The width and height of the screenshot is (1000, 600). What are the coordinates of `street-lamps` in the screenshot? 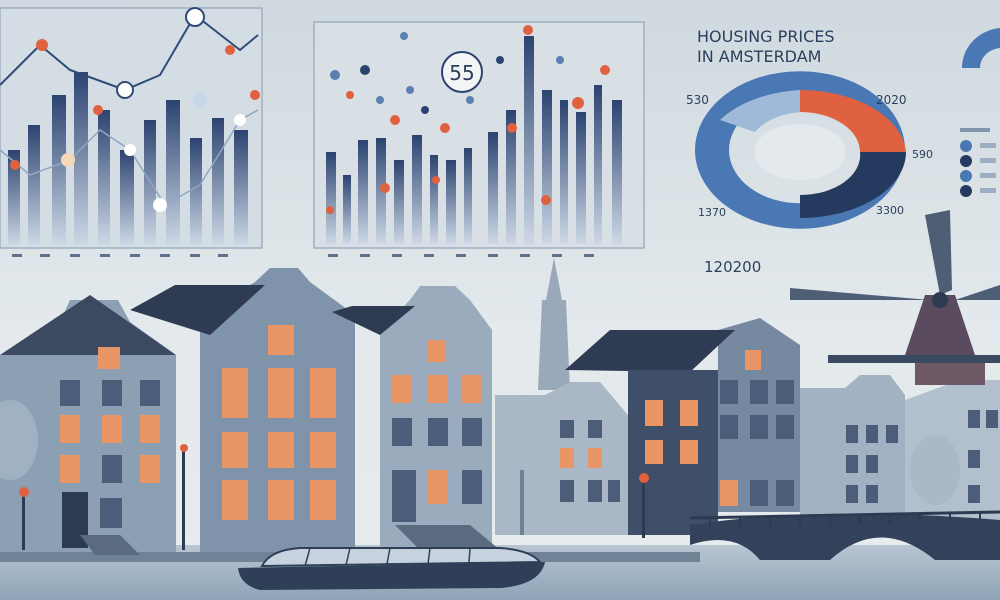 It's located at (334, 497).